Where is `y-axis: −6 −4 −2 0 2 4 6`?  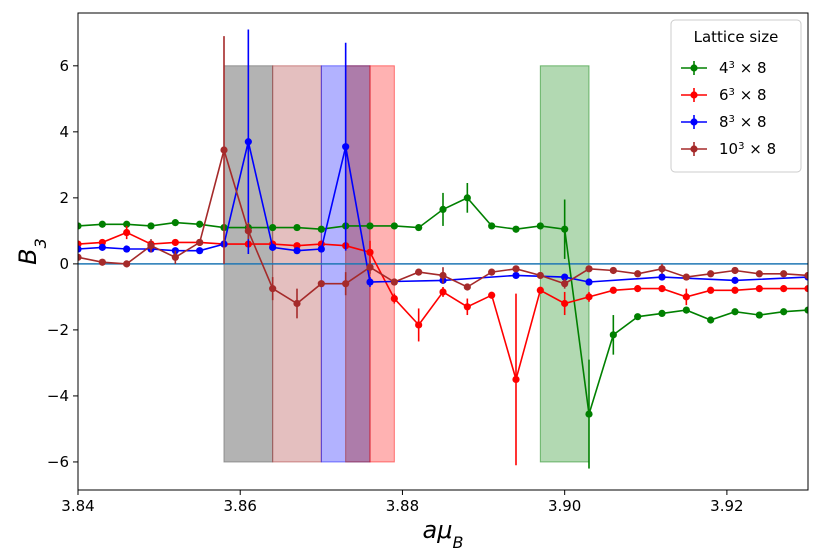 y-axis: −6 −4 −2 0 2 4 6 is located at coordinates (62, 264).